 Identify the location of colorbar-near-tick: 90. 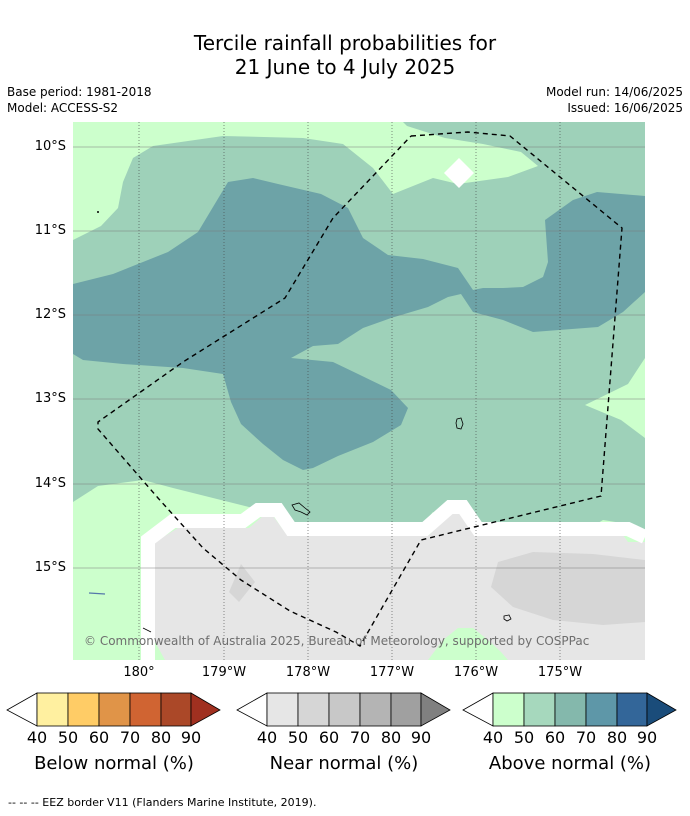
(421, 737).